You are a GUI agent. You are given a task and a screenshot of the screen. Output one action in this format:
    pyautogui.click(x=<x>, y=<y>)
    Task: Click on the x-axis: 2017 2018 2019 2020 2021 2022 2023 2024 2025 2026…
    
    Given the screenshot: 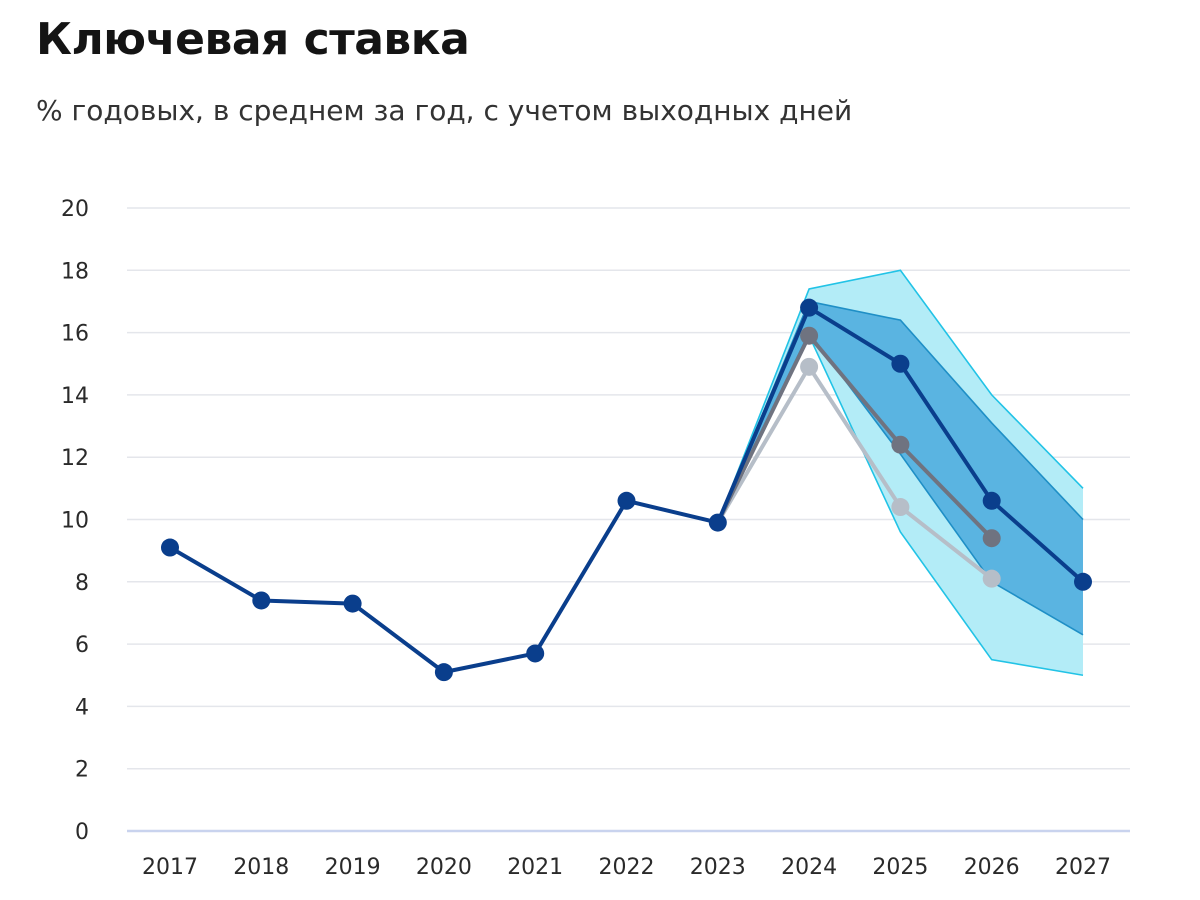 What is the action you would take?
    pyautogui.click(x=626, y=867)
    